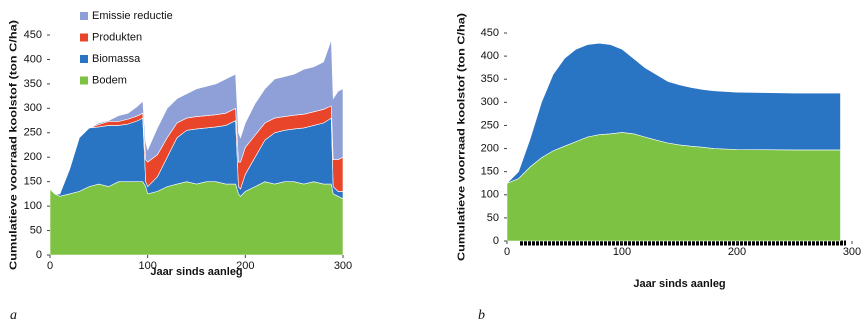 The width and height of the screenshot is (867, 322). What do you see at coordinates (117, 37) in the screenshot?
I see `legend-label: Produkten` at bounding box center [117, 37].